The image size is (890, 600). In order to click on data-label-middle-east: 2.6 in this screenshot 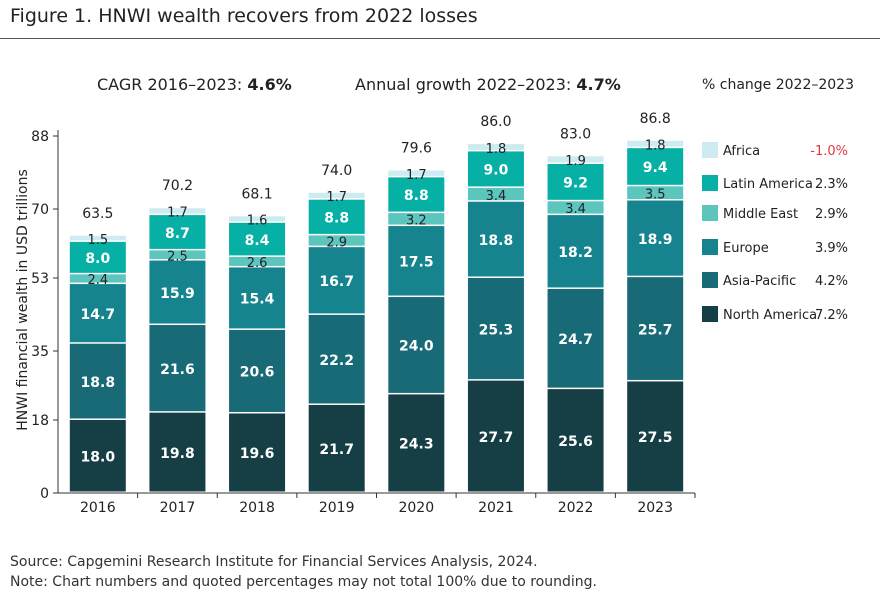, I will do `click(257, 263)`.